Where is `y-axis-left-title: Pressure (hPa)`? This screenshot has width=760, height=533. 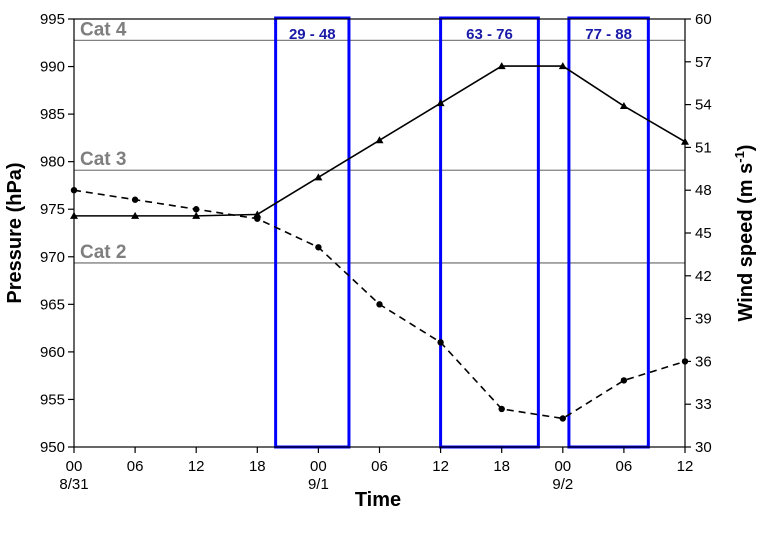 y-axis-left-title: Pressure (hPa) is located at coordinates (15, 232).